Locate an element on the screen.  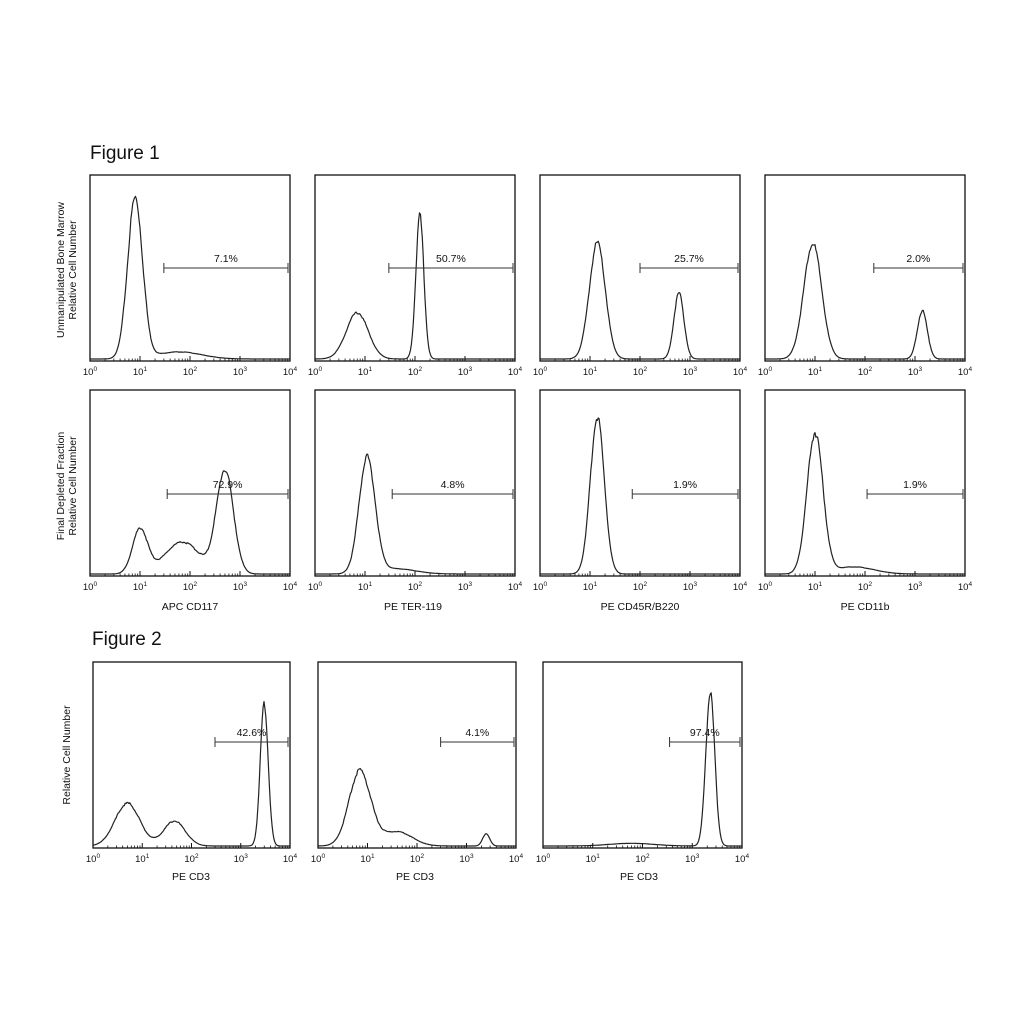
histogram-panel-9: 42.6% 100 10¹ 10² 10³ 10⁴ is located at coordinates (192, 763).